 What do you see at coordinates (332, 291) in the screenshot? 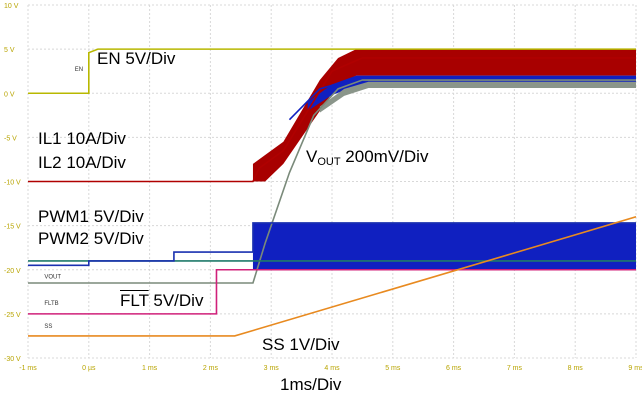
I see `series-line-flt` at bounding box center [332, 291].